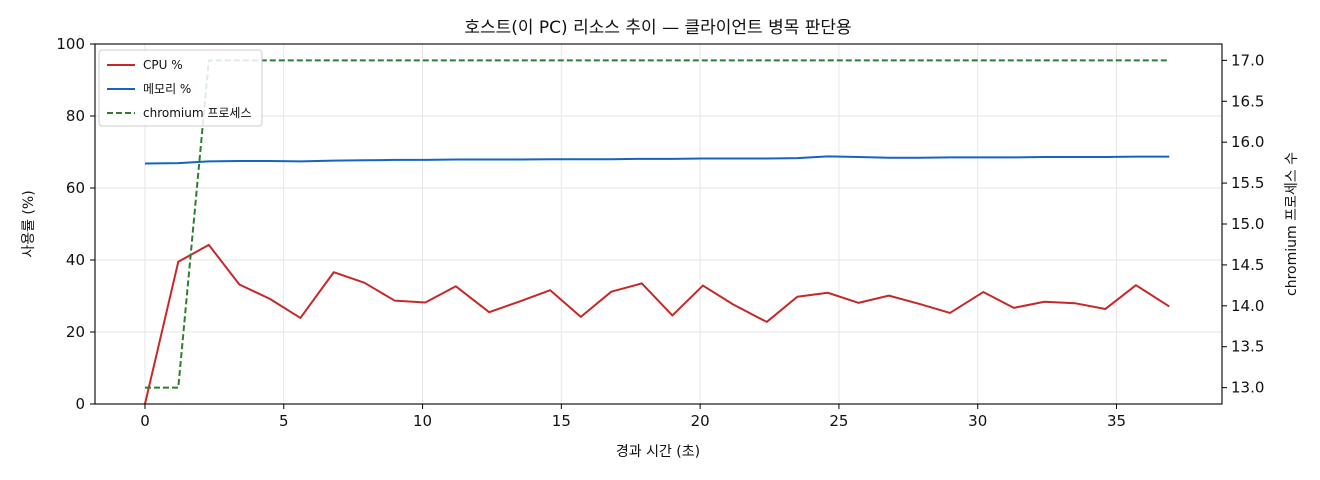 The height and width of the screenshot is (480, 1320). What do you see at coordinates (838, 421) in the screenshot?
I see `x-tick-label: 25` at bounding box center [838, 421].